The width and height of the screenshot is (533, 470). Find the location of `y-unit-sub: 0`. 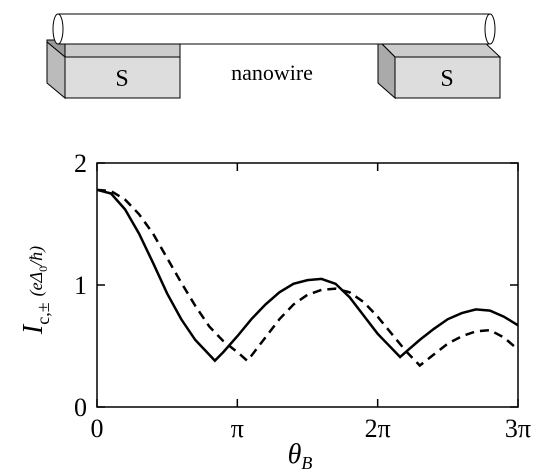

y-unit-sub: 0 is located at coordinates (43, 269).